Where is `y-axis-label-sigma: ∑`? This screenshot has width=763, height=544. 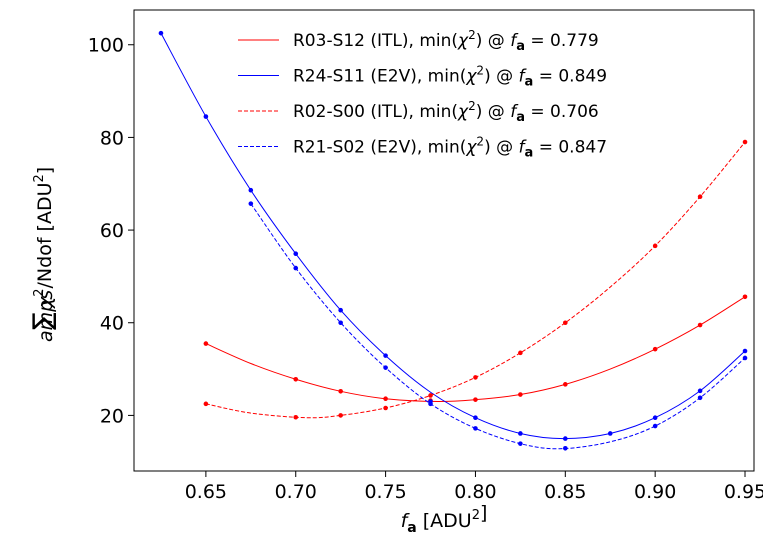 y-axis-label-sigma: ∑ is located at coordinates (43, 321).